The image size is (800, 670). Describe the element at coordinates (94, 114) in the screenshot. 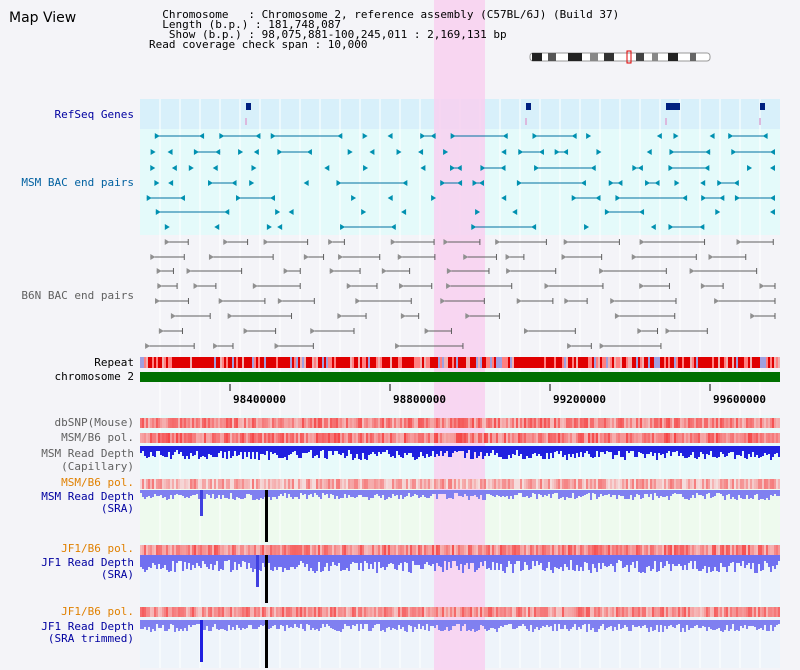

I see `track-label-refseq: RefSeq Genes` at that location.